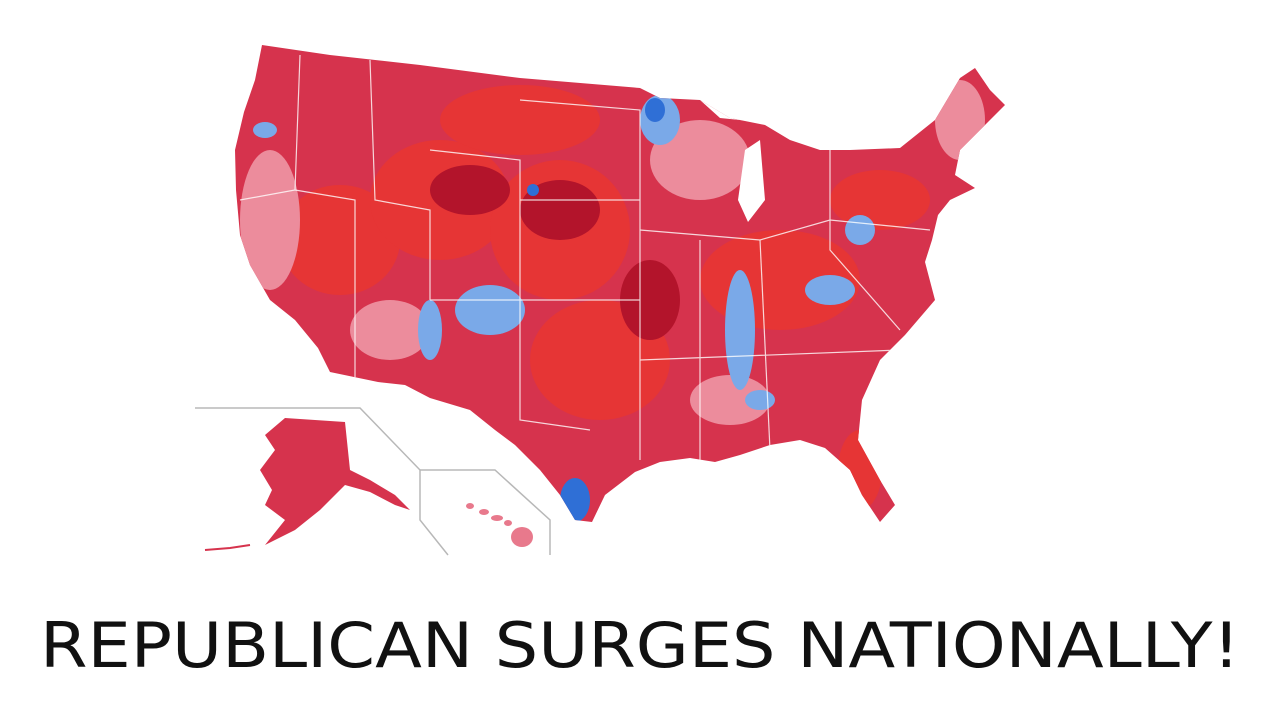 Image resolution: width=1280 pixels, height=720 pixels. I want to click on inset-frames, so click(373, 481).